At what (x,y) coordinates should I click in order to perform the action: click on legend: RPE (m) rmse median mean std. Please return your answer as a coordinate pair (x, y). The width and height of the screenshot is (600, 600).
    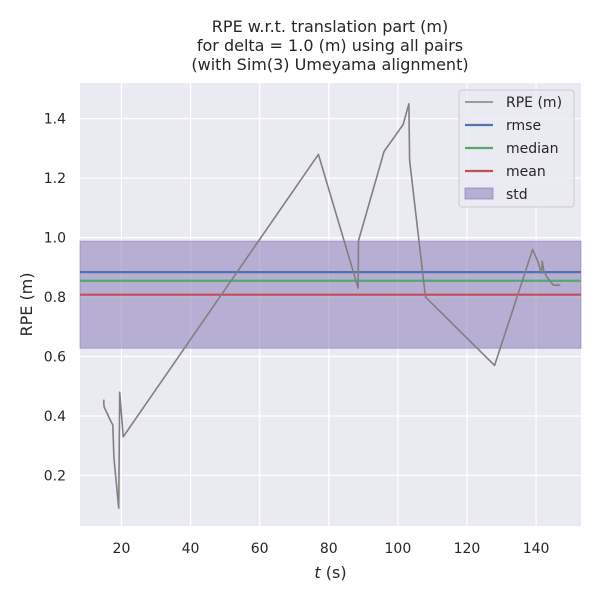
    Looking at the image, I should click on (516, 148).